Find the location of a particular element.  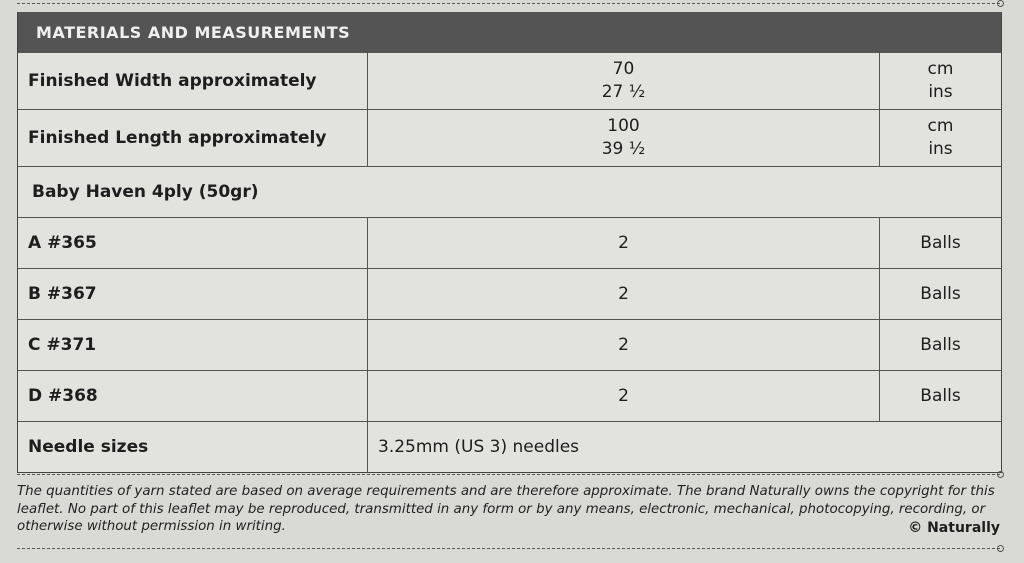

yarn-heading: Baby Haven 4ply (50gr) is located at coordinates (509, 191).